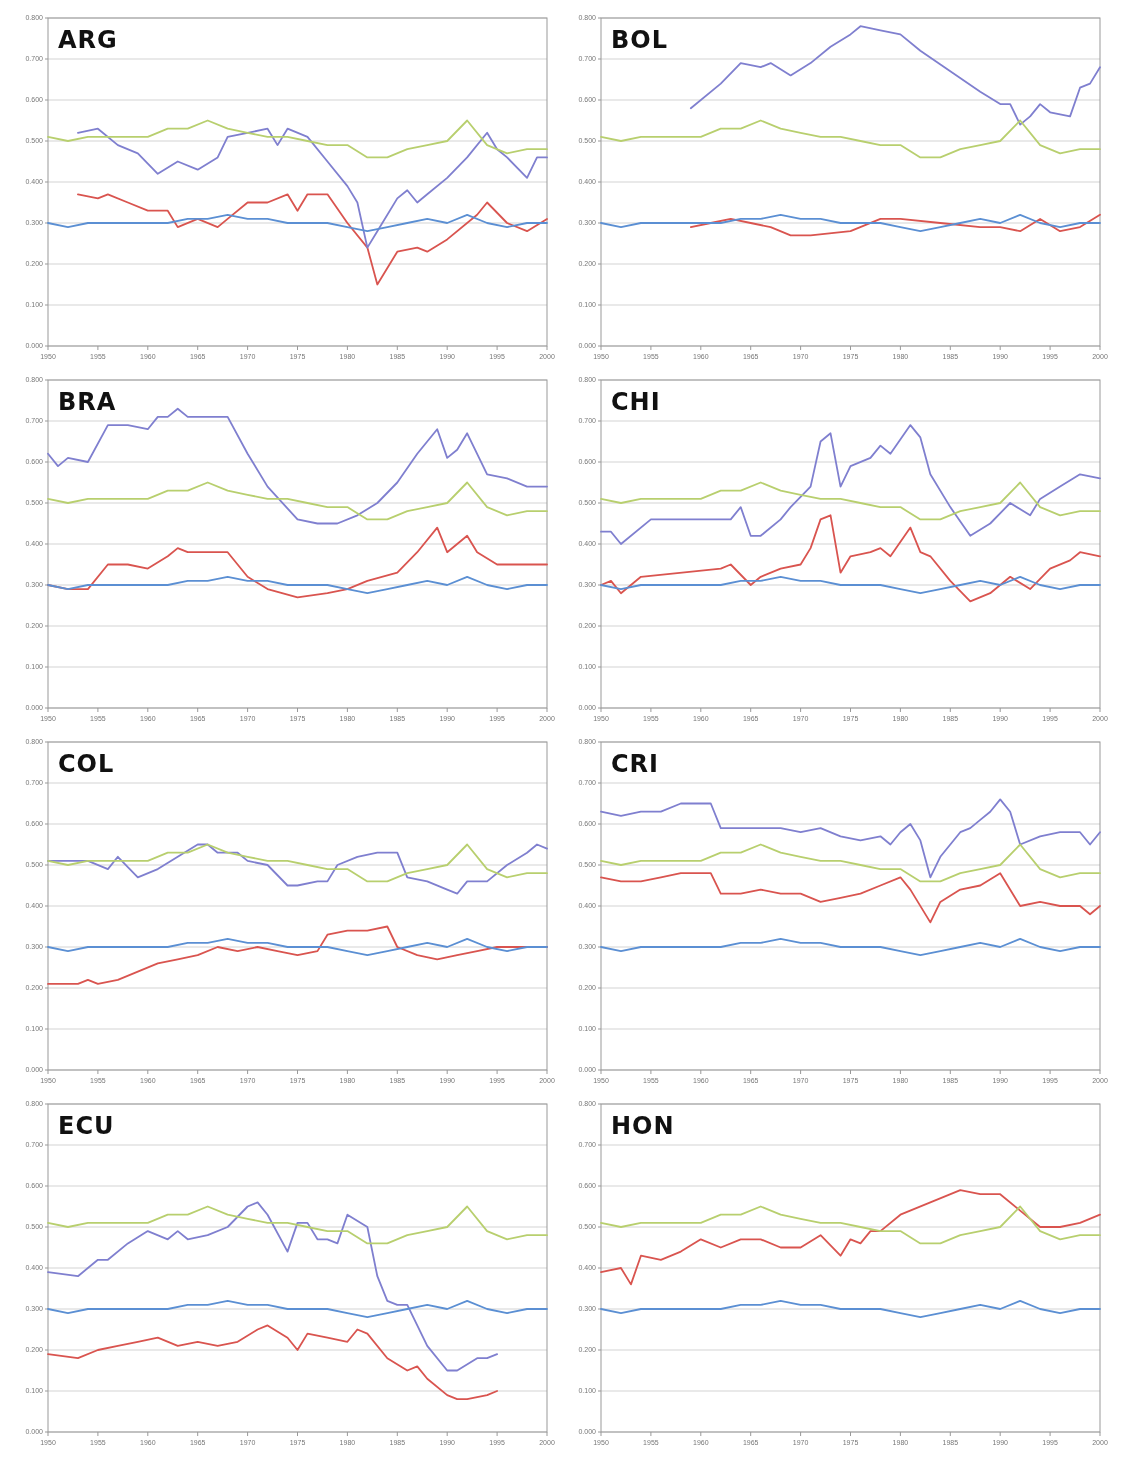  I want to click on chart-title: ARG, so click(88, 40).